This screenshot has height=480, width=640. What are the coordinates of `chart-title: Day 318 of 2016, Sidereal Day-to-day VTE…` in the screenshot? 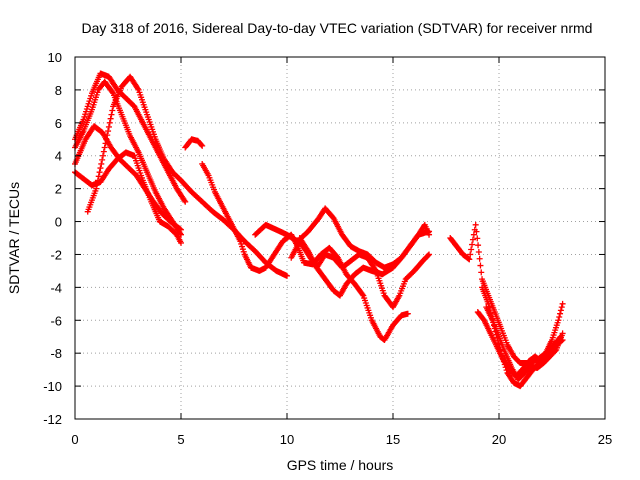 It's located at (337, 28).